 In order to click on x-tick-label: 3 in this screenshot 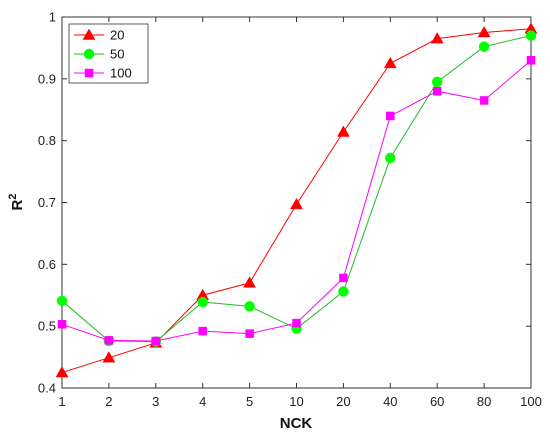, I will do `click(155, 401)`.